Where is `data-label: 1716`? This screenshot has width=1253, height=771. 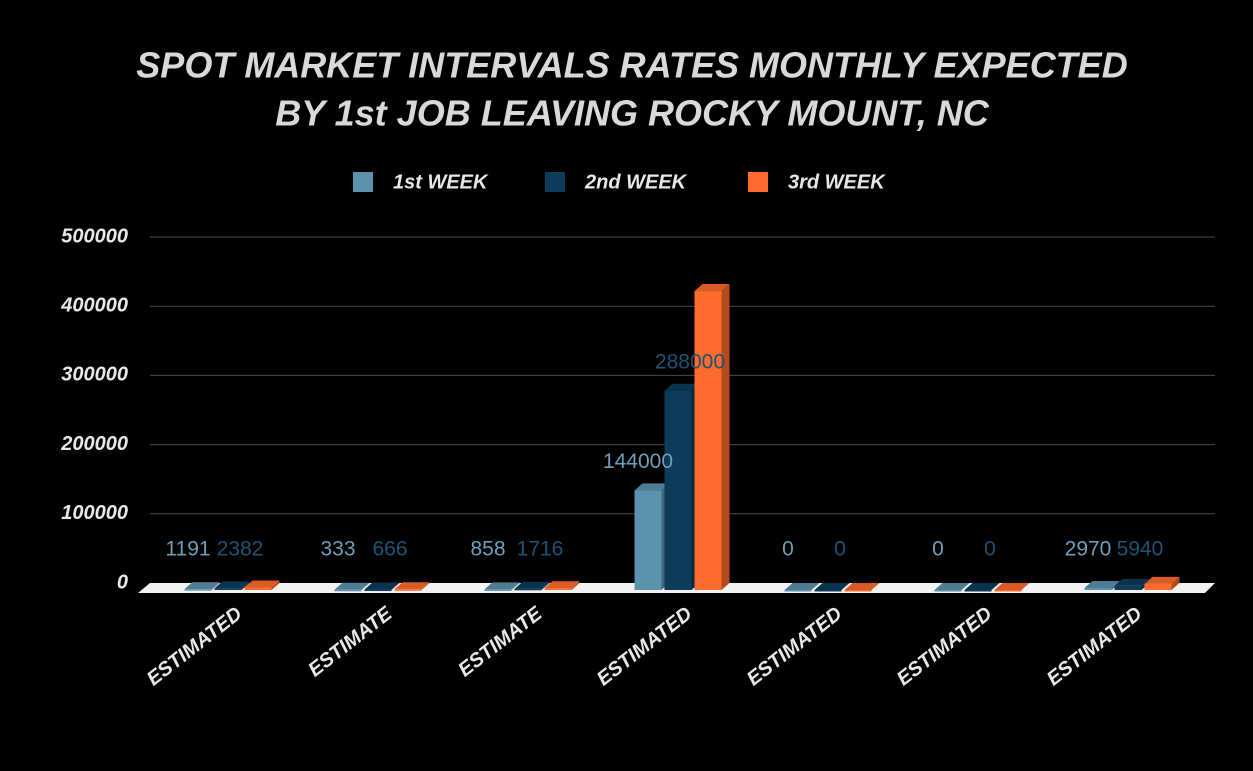
data-label: 1716 is located at coordinates (540, 549).